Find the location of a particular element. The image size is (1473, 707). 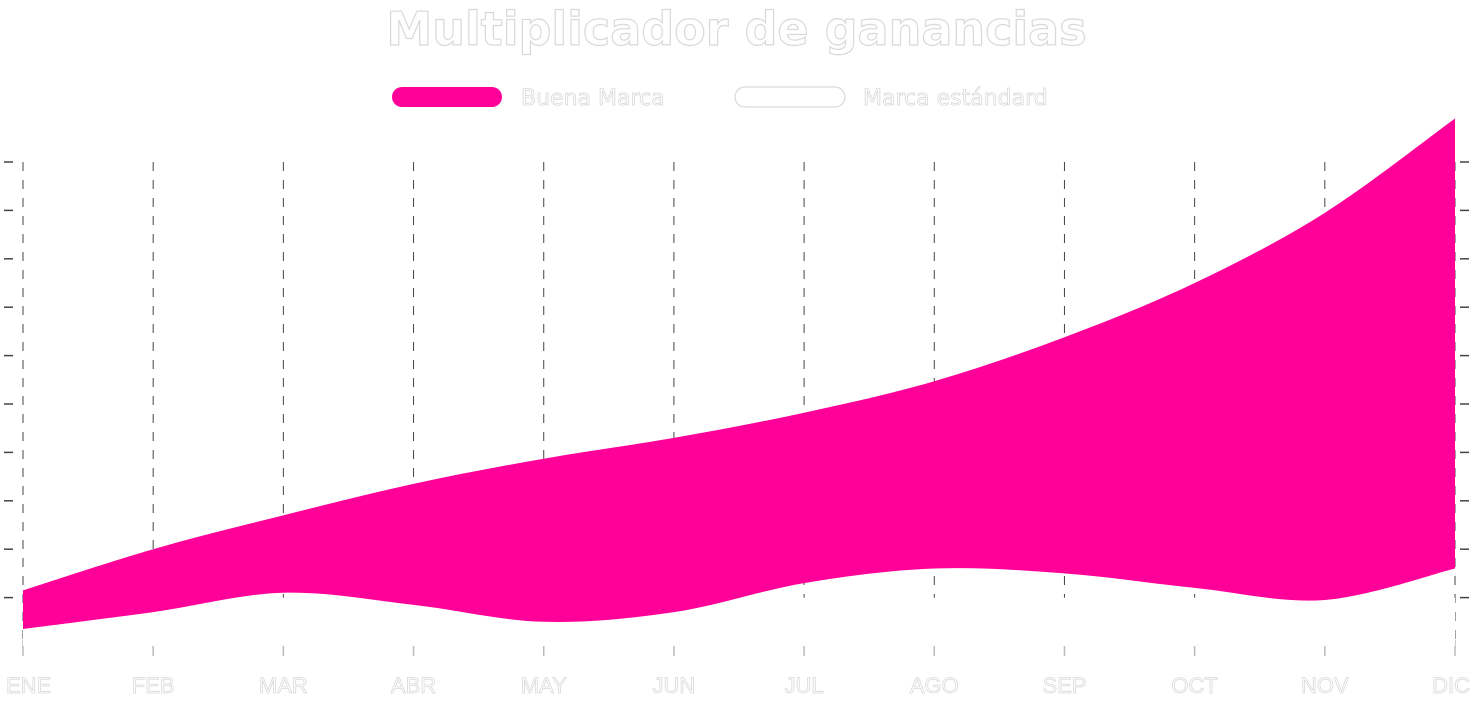

legend-label-marca-estandard: Marca estándard is located at coordinates (955, 98).